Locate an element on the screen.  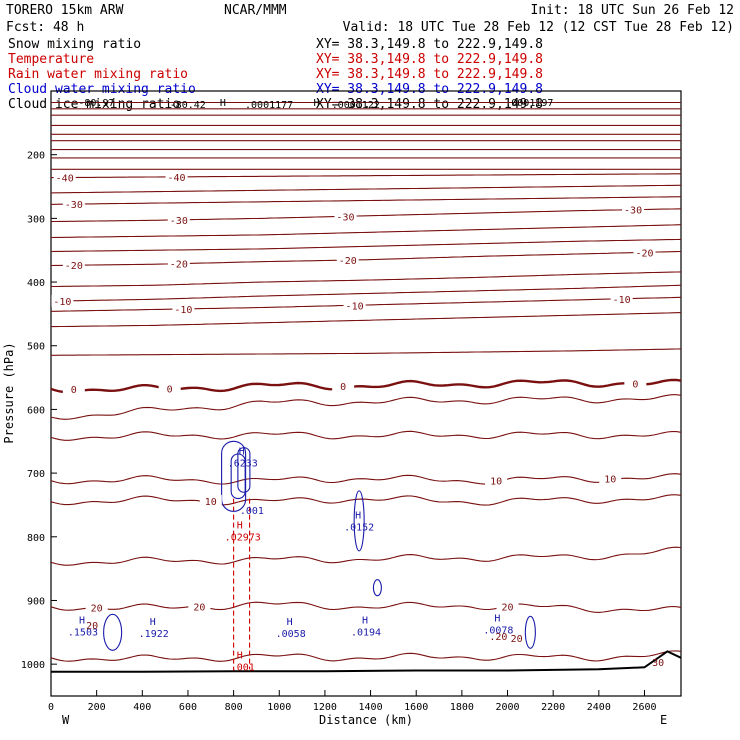
init-time: Init: 18 UTC Sun 26 Feb 12 is located at coordinates (633, 10).